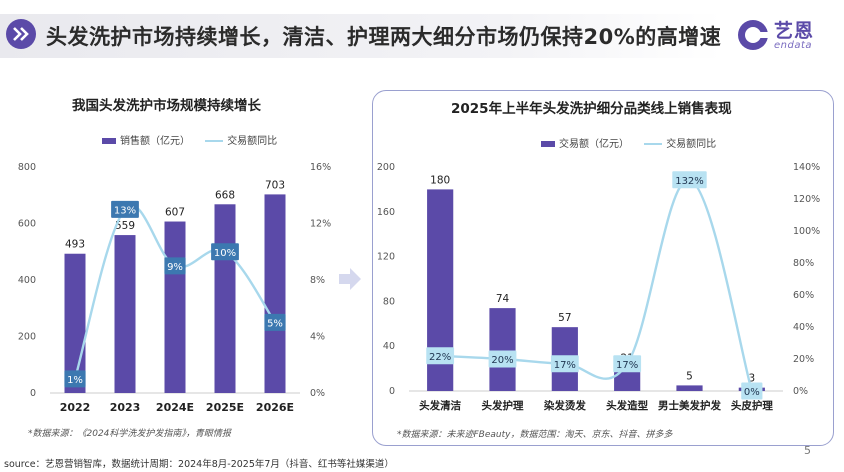 The height and width of the screenshot is (472, 844). I want to click on y-left-tick-label: 800, so click(27, 167).